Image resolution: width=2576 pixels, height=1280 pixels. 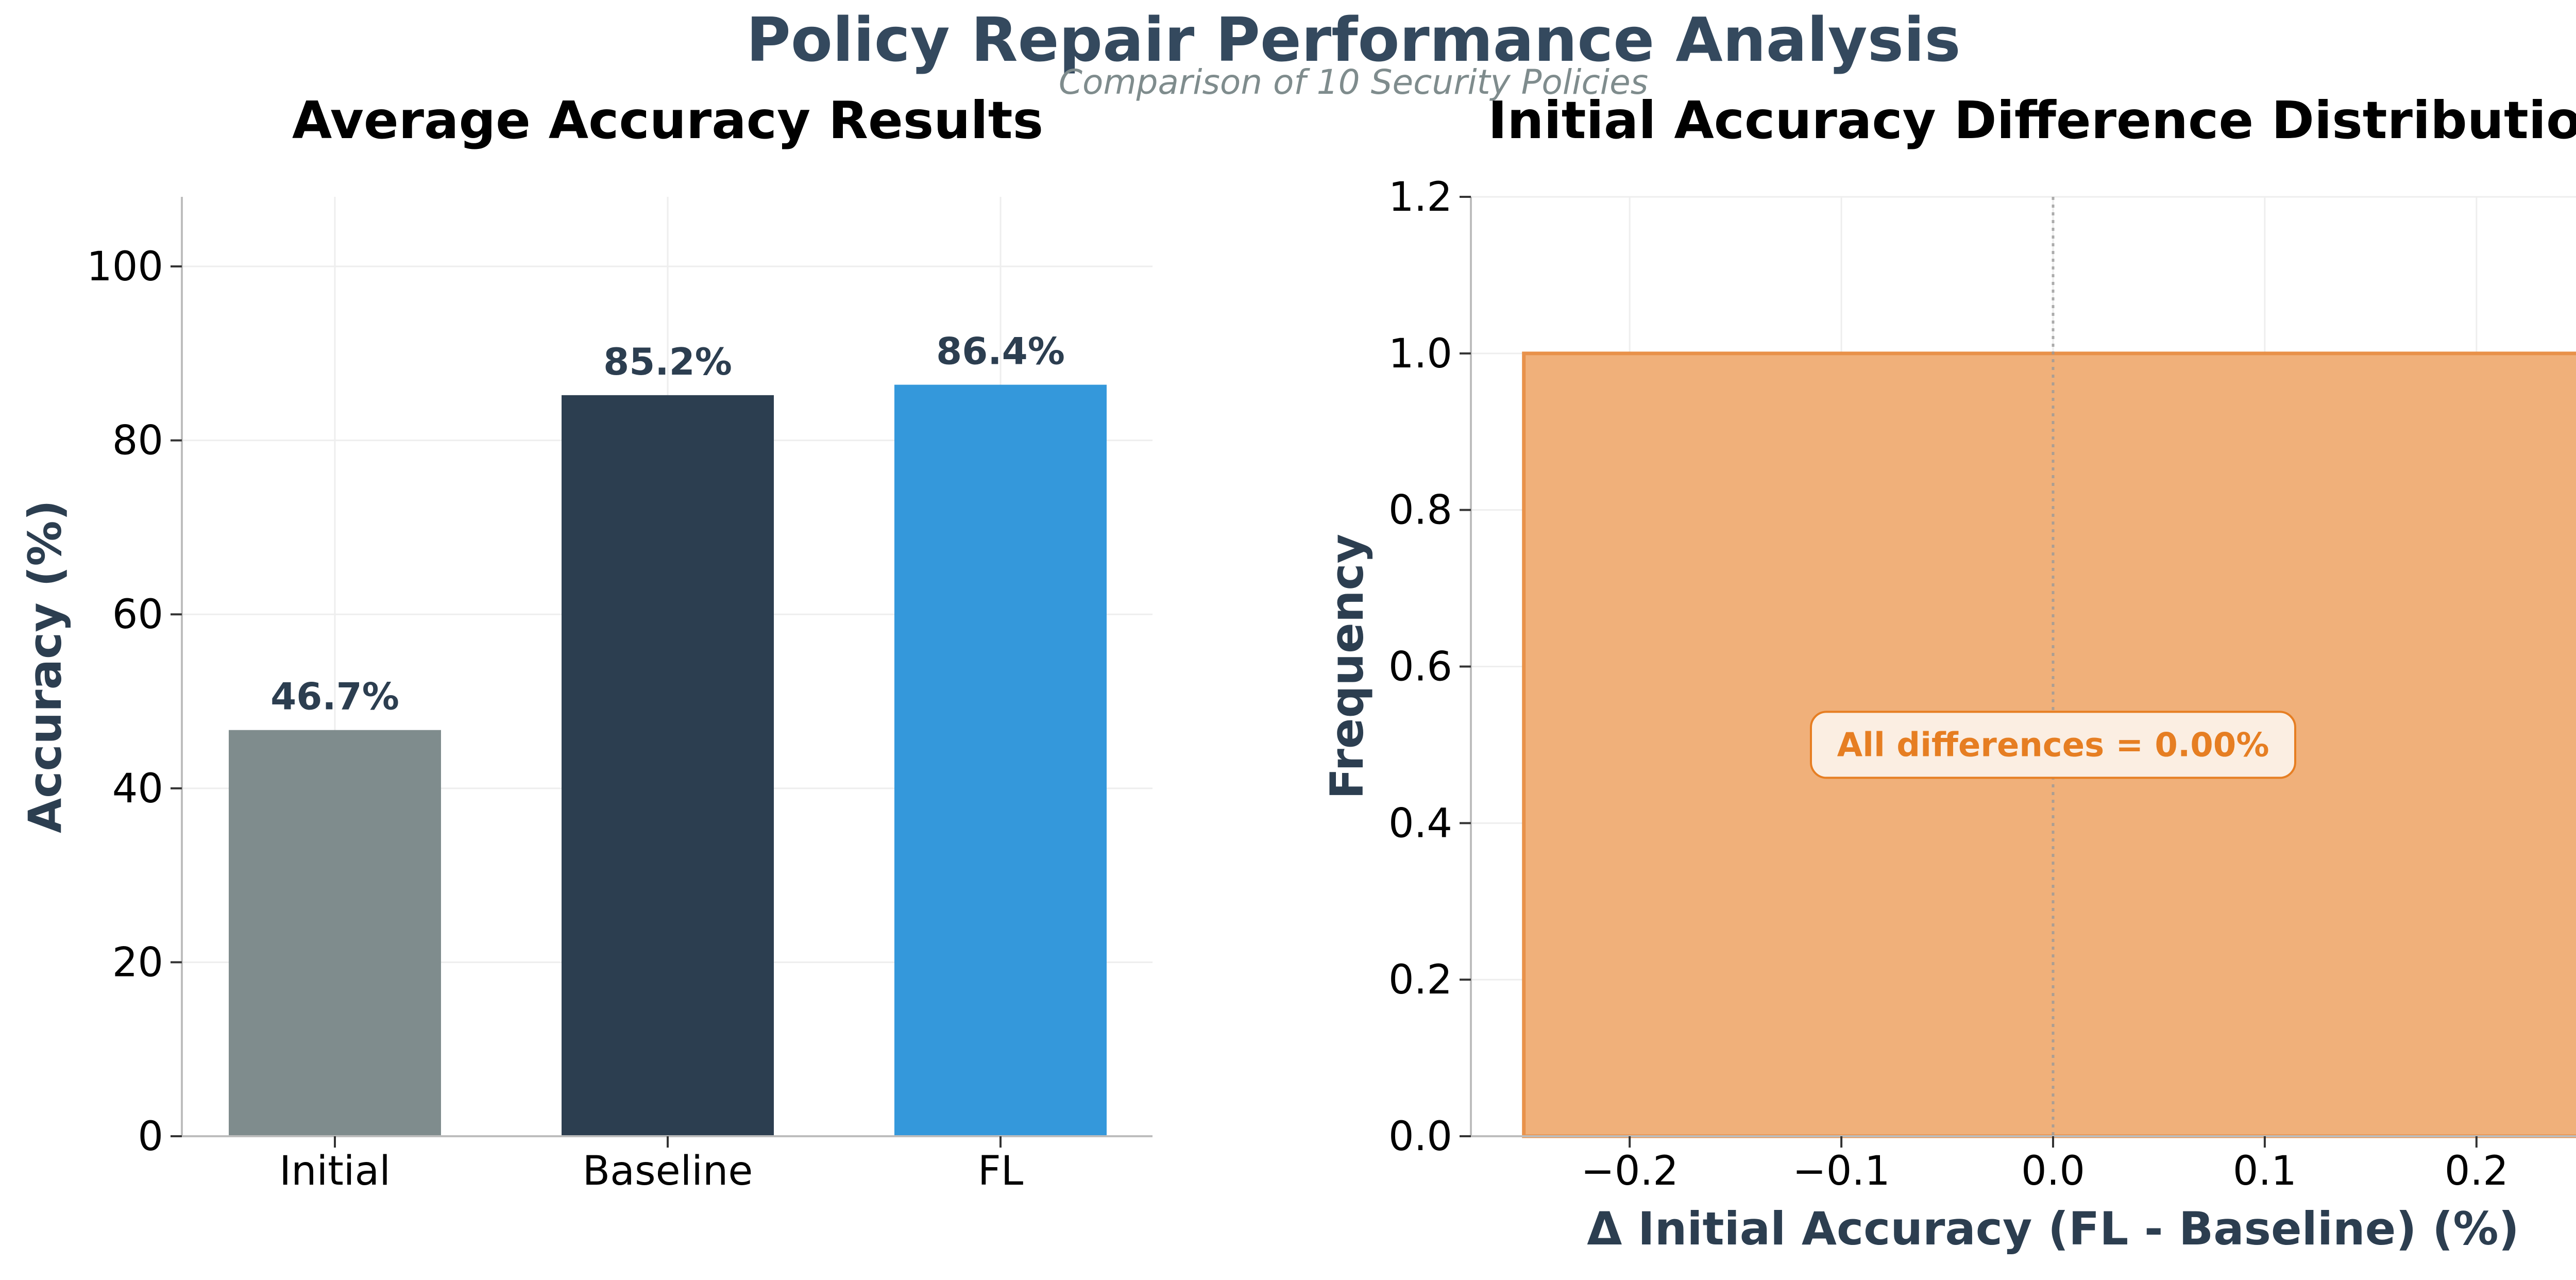 What do you see at coordinates (137, 789) in the screenshot?
I see `y-tick-label: 40` at bounding box center [137, 789].